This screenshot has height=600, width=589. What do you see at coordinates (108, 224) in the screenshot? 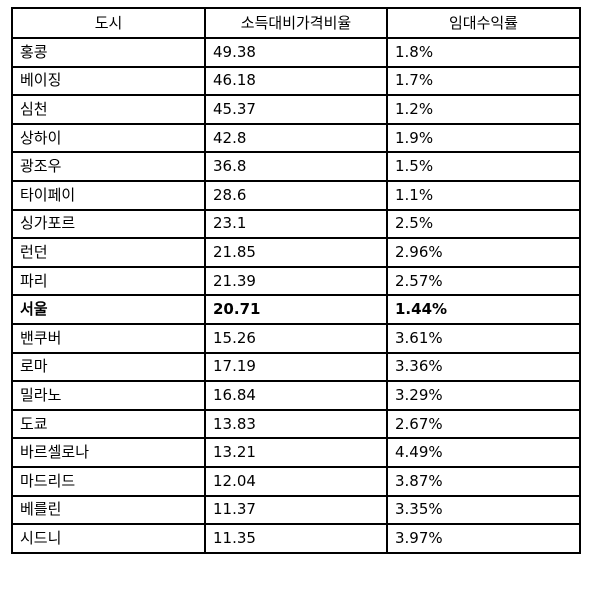
I see `cell-city: 싱가포르` at bounding box center [108, 224].